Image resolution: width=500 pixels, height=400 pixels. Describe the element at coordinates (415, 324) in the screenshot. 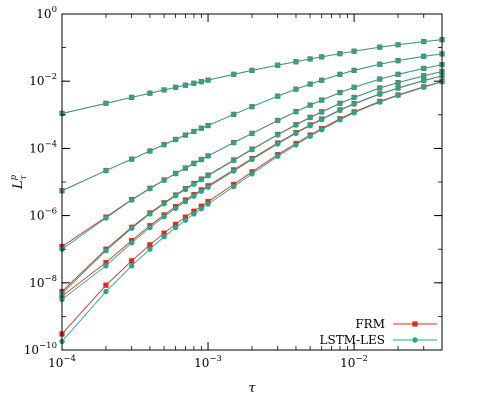

I see `legend-marker-frm` at that location.